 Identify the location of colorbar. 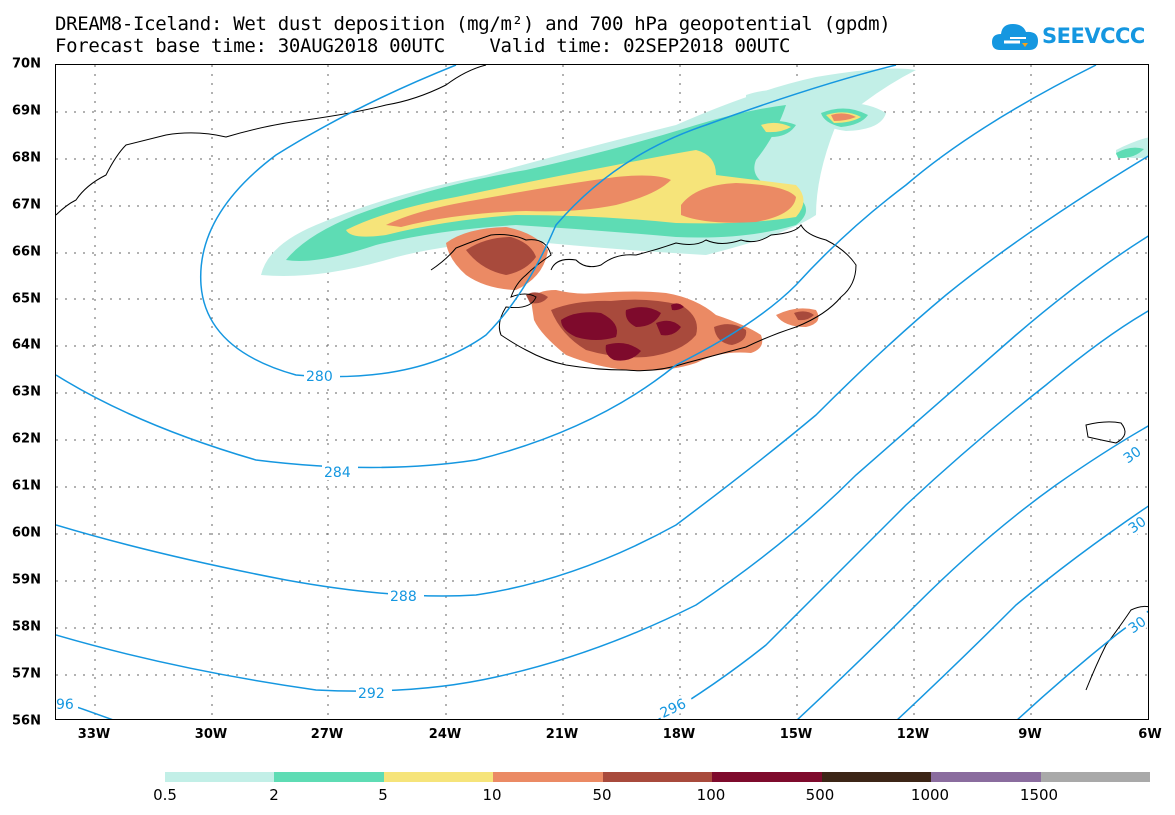
(657, 777).